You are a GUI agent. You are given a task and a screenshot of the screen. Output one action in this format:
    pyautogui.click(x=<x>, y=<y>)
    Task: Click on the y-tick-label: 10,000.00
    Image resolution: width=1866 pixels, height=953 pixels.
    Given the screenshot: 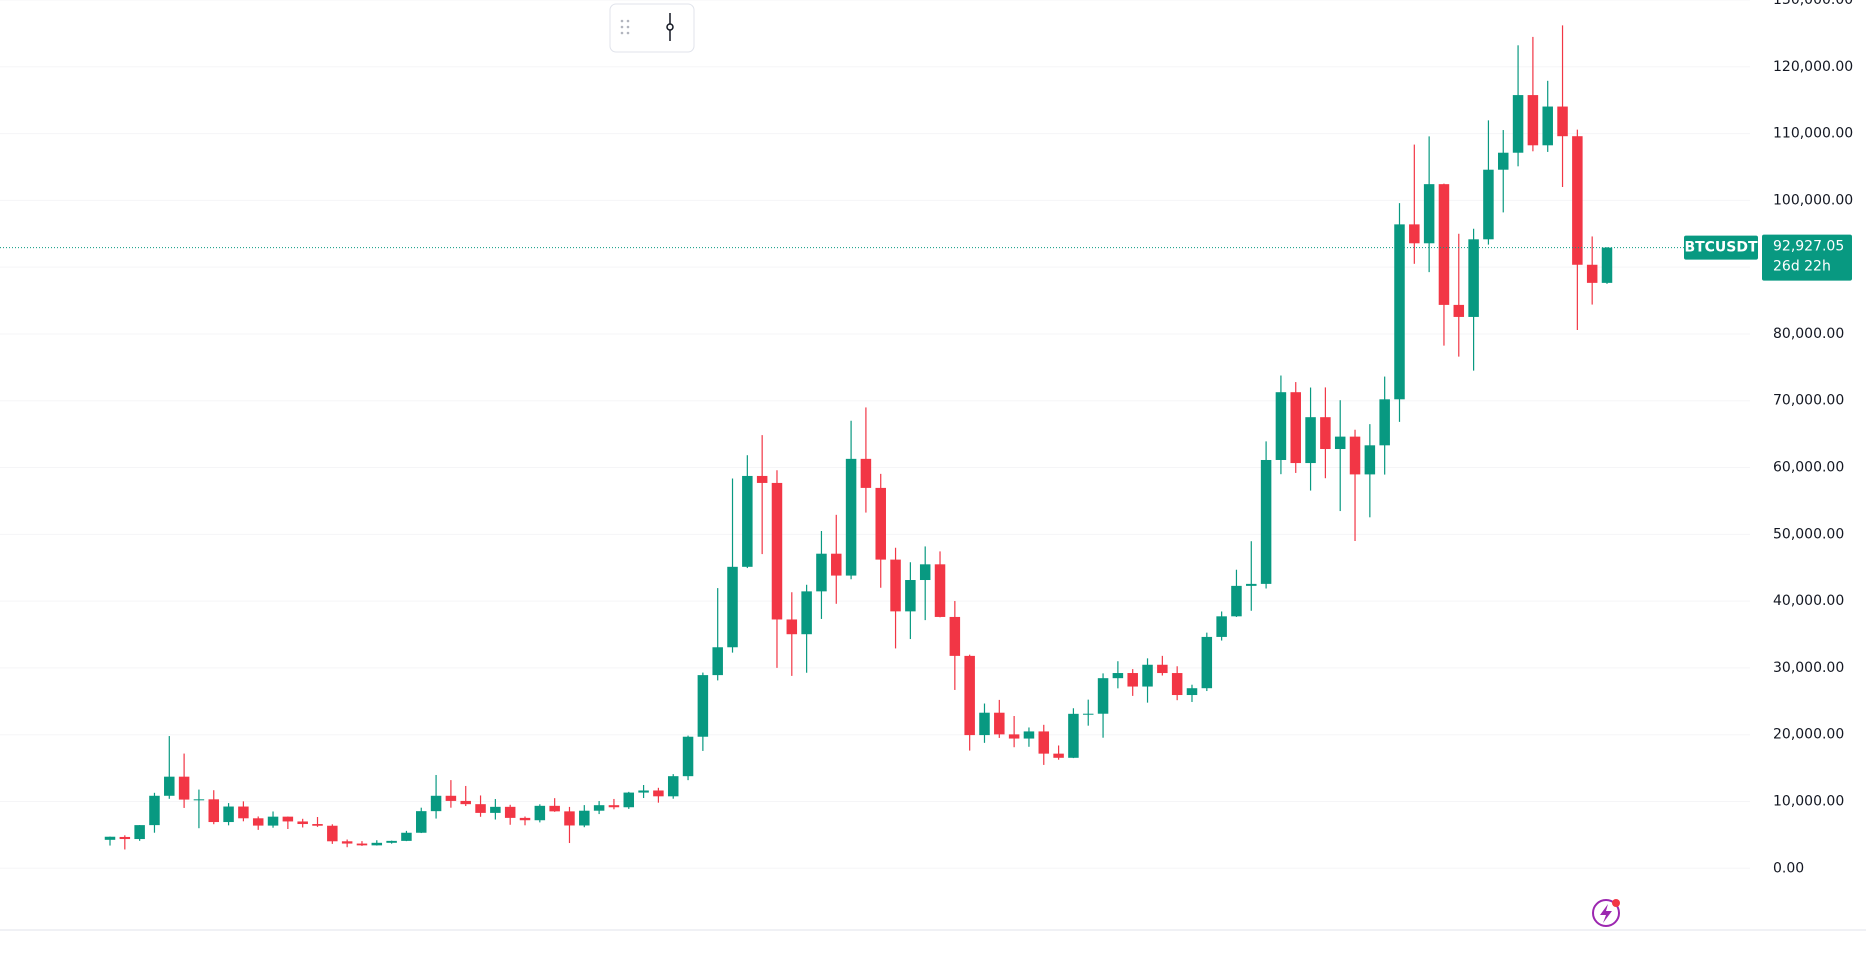 What is the action you would take?
    pyautogui.click(x=1808, y=801)
    